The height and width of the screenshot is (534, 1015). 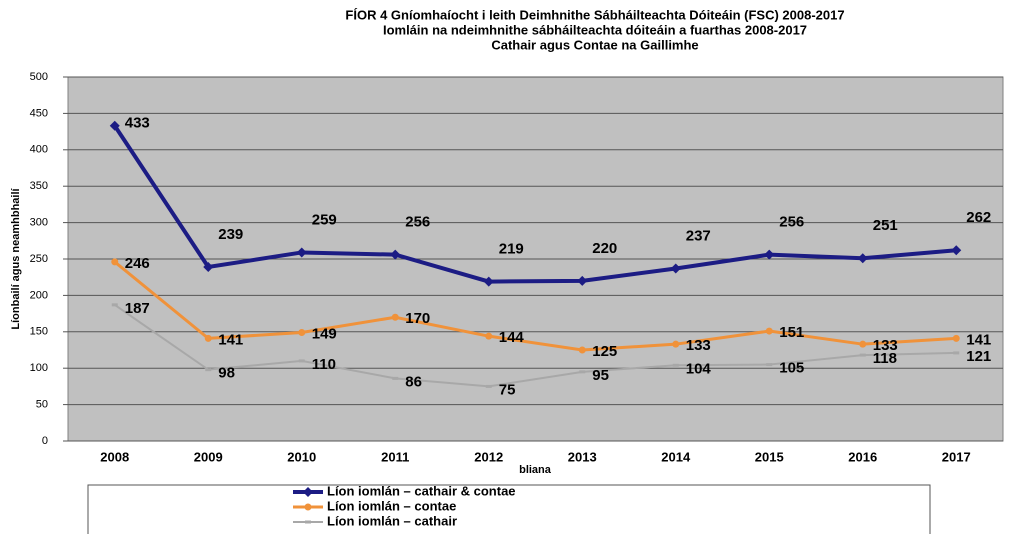 What do you see at coordinates (39, 368) in the screenshot?
I see `y-tick-label: 100` at bounding box center [39, 368].